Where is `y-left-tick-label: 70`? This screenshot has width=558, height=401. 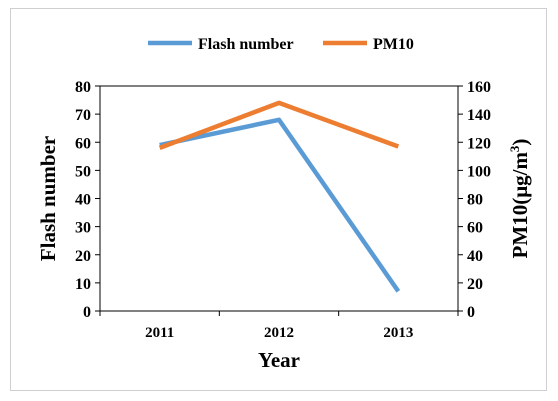 y-left-tick-label: 70 is located at coordinates (83, 115).